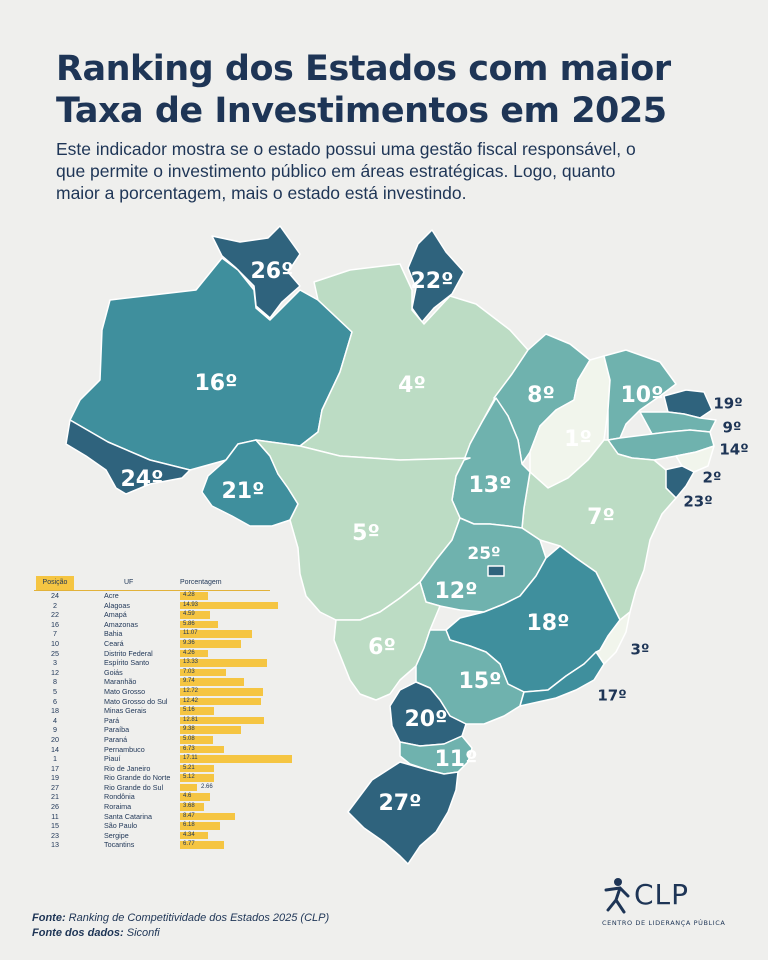 The height and width of the screenshot is (960, 768). I want to click on row-position: 15, so click(55, 826).